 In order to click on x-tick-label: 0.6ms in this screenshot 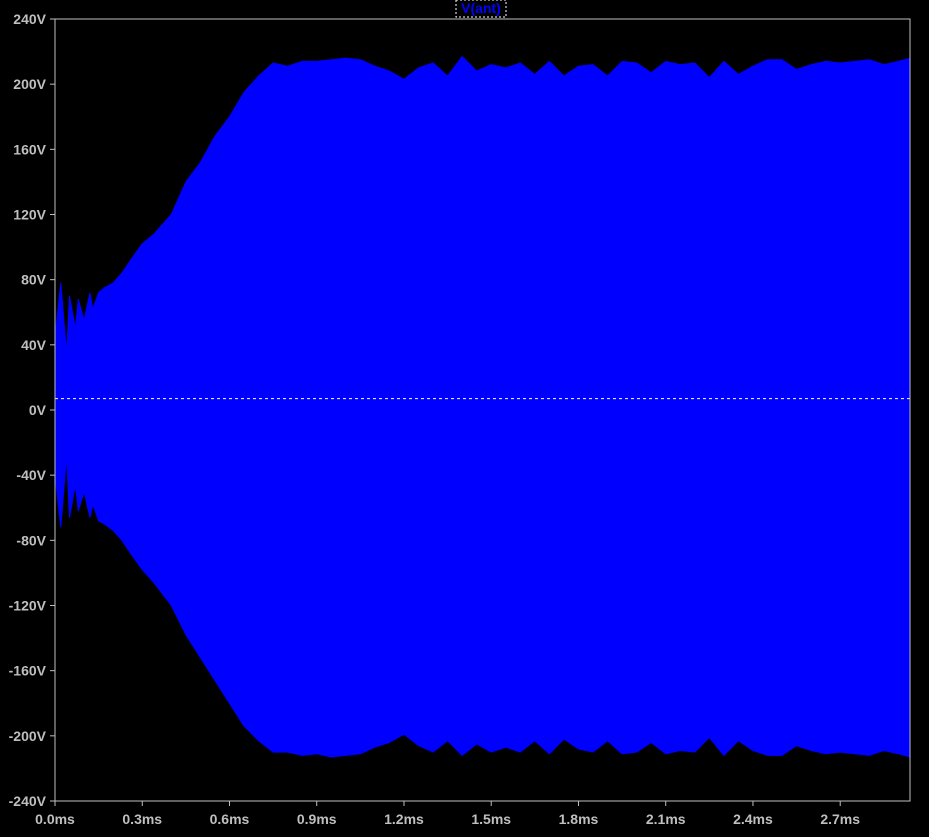, I will do `click(230, 819)`.